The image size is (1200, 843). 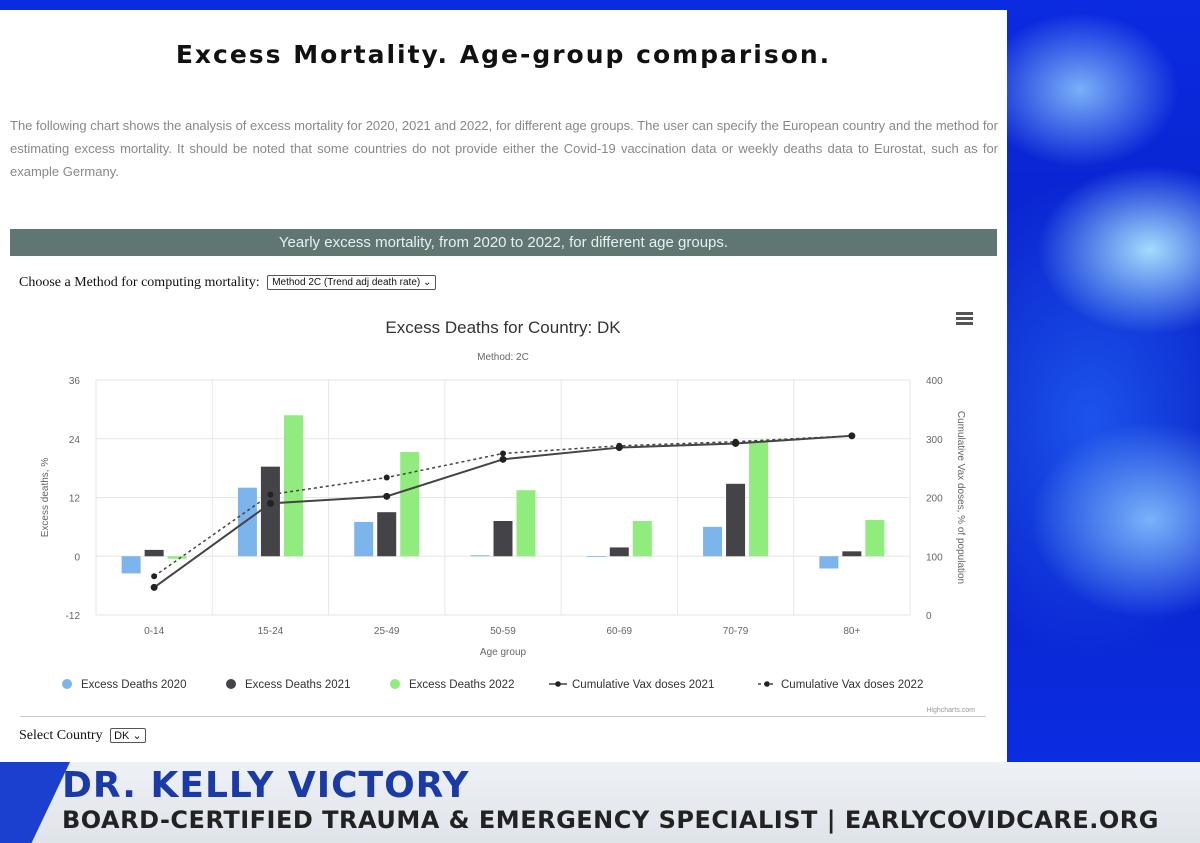 I want to click on method-select: Method 2C (Trend adj death rate) ⌄, so click(x=352, y=283).